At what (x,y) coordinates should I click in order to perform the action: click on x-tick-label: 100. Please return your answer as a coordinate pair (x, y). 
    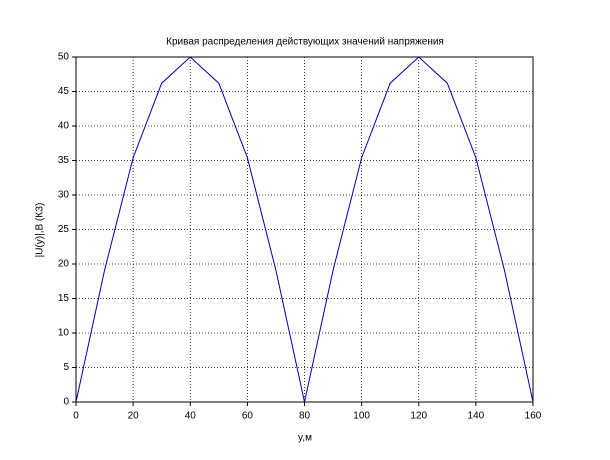
    Looking at the image, I should click on (361, 416).